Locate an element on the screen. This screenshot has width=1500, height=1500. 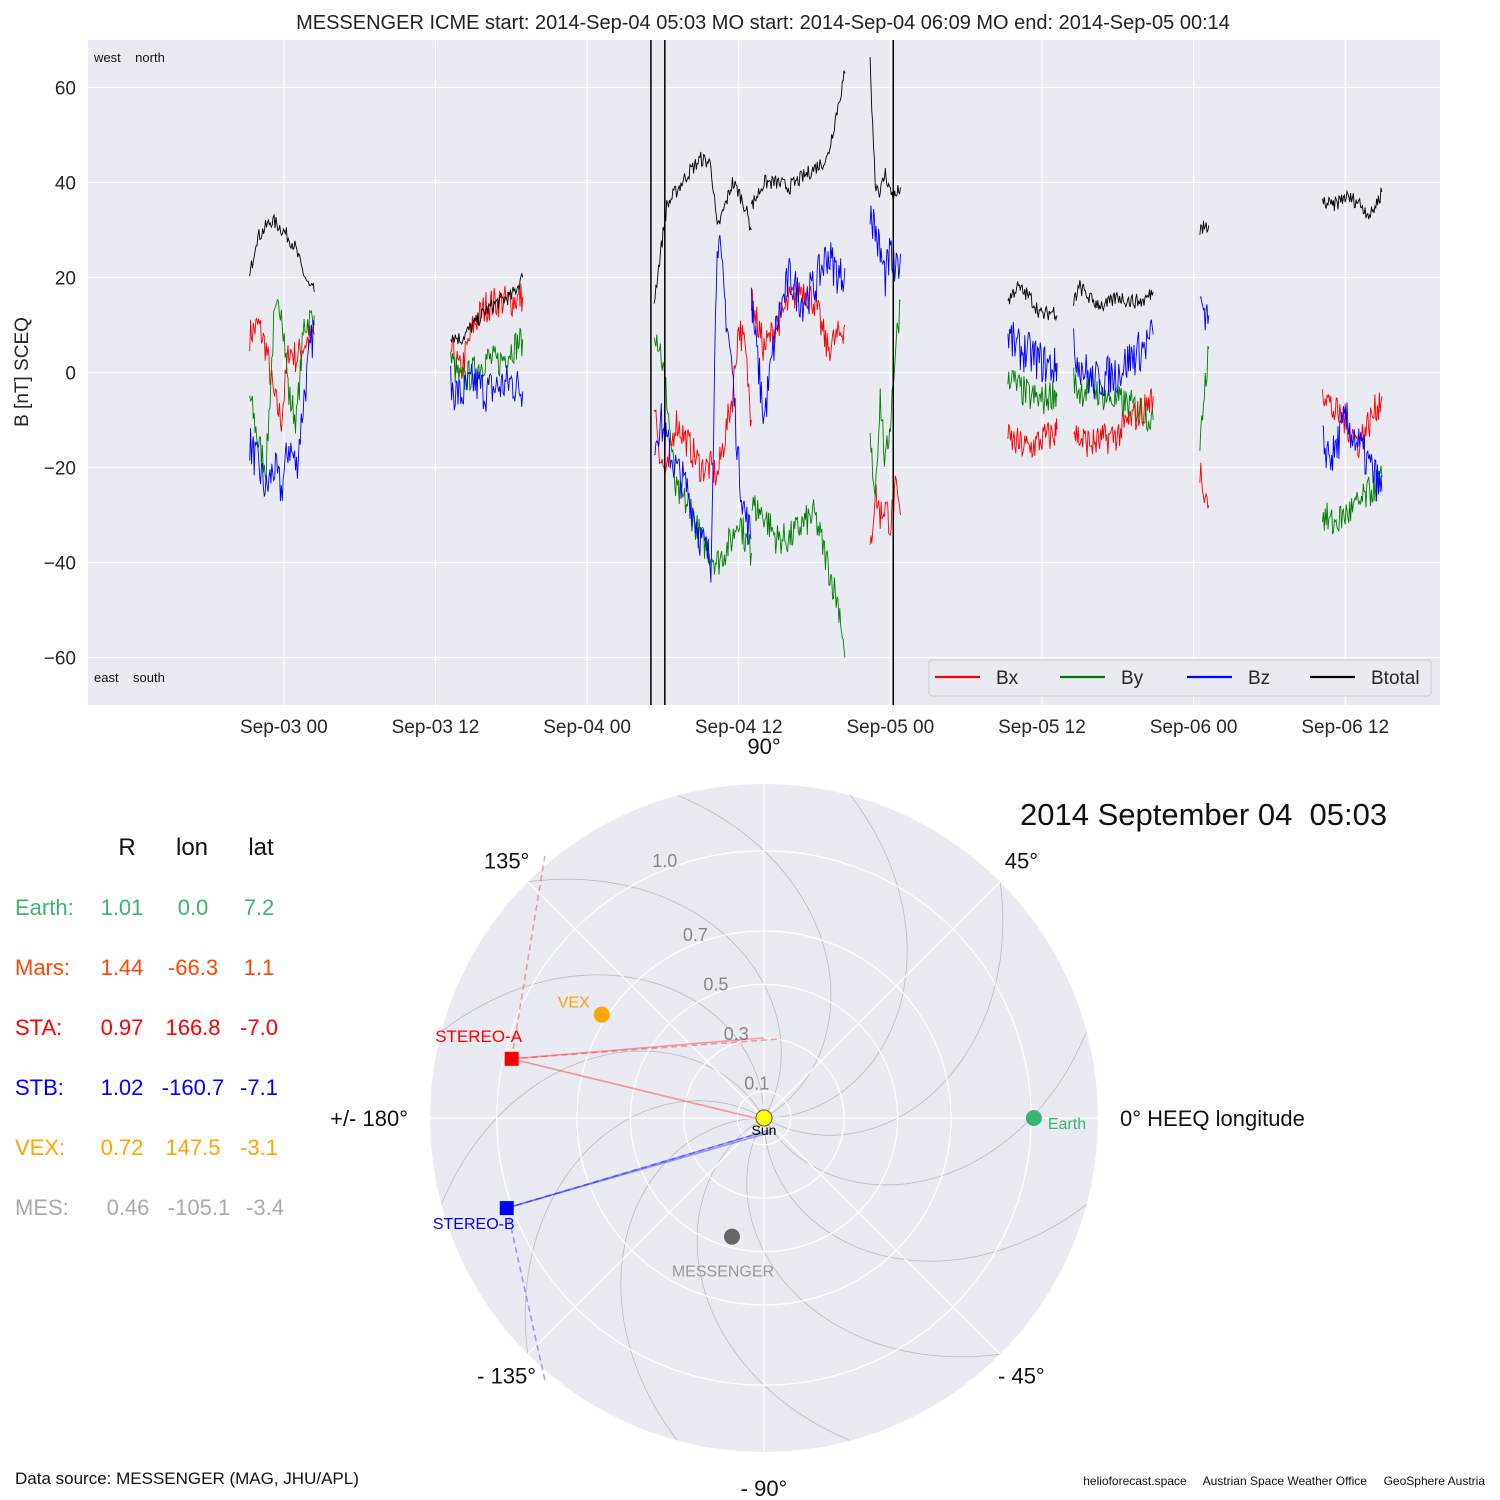
angle-label: 135° is located at coordinates (507, 861).